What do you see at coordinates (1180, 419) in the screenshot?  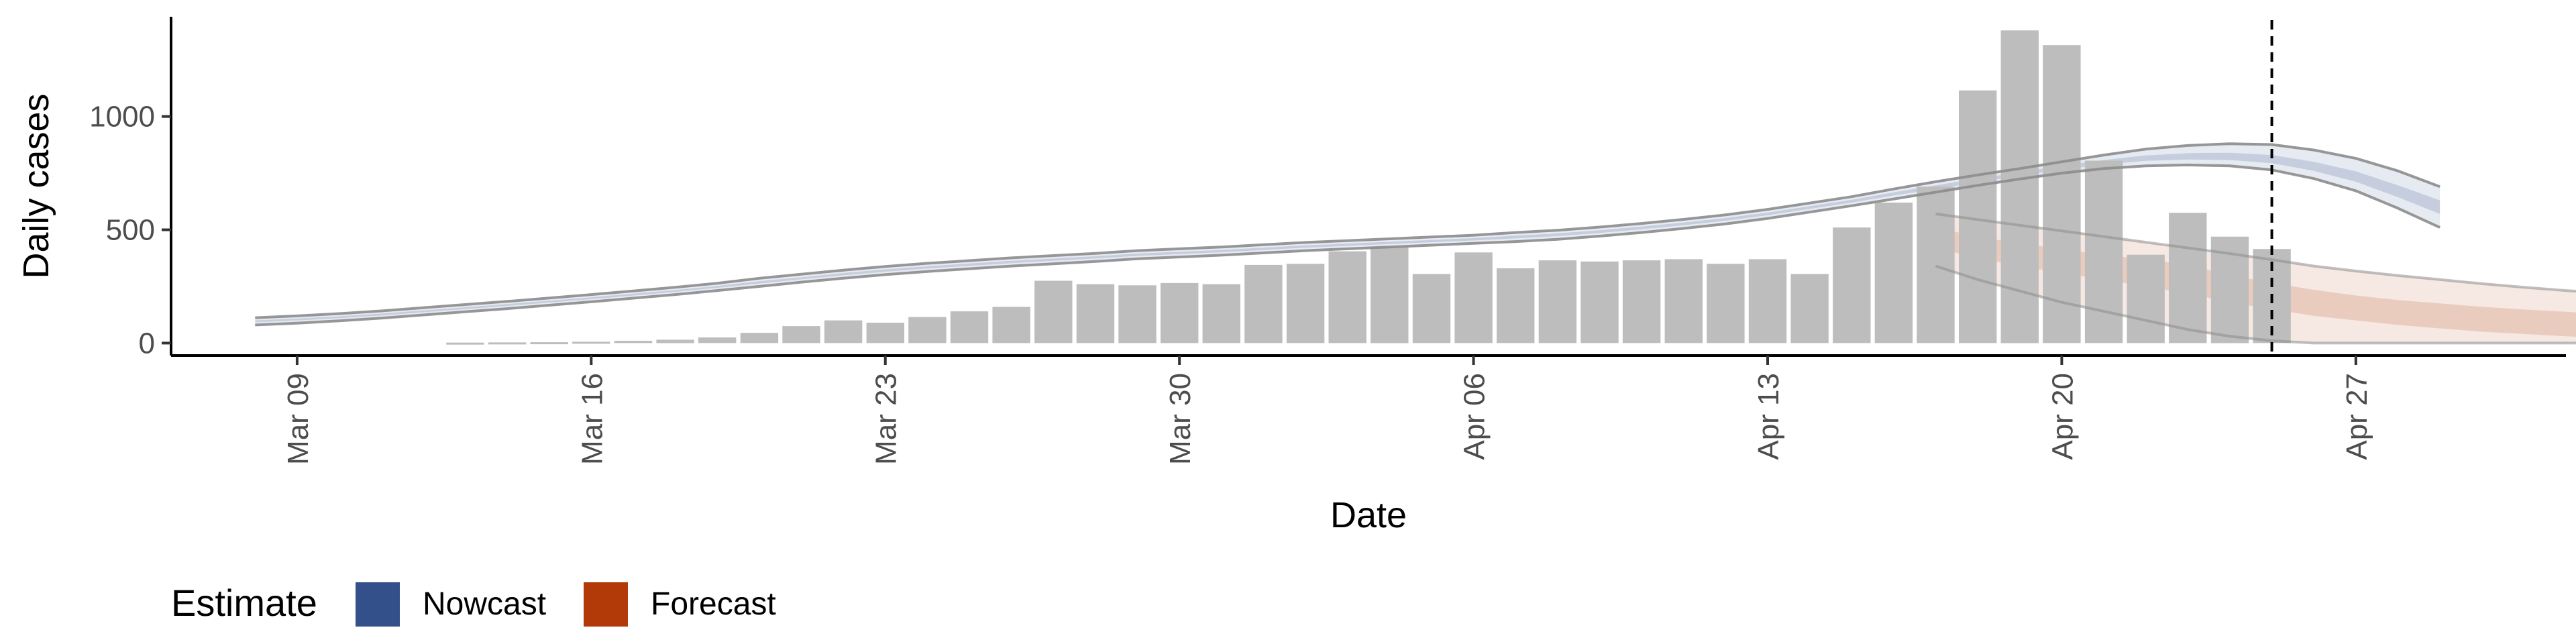 I see `x-tick-label: Mar 30` at bounding box center [1180, 419].